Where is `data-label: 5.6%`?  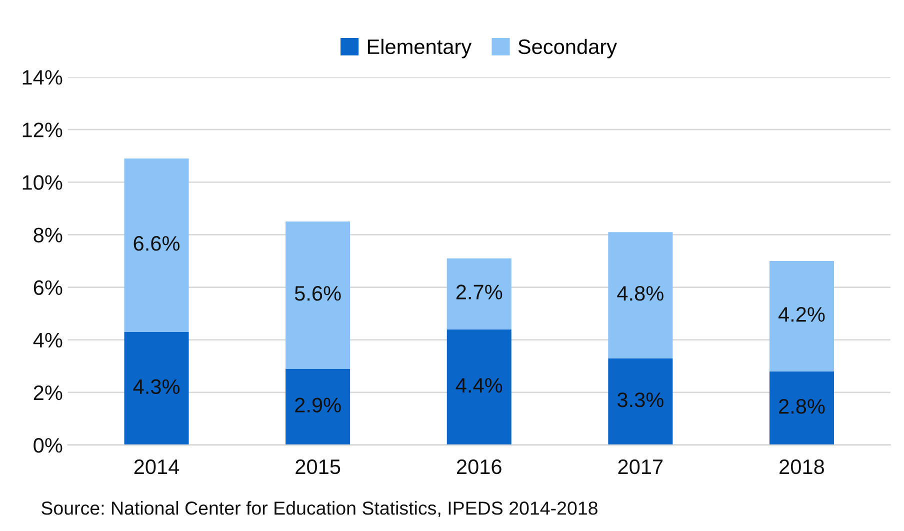
data-label: 5.6% is located at coordinates (317, 293).